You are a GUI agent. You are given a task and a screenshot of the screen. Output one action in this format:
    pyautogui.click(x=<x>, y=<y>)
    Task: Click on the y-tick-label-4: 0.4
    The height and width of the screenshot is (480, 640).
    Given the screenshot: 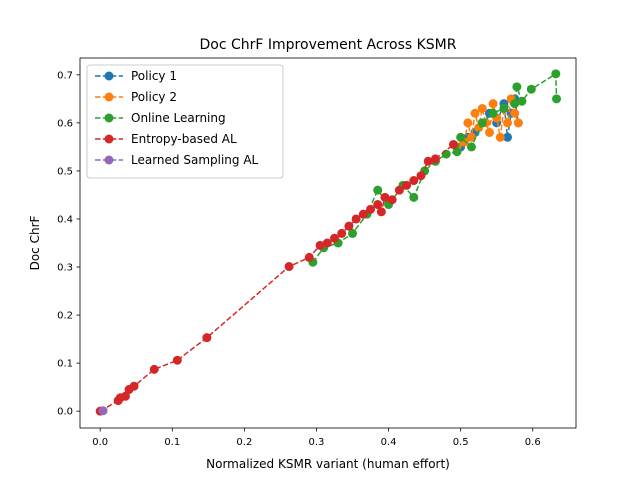 What is the action you would take?
    pyautogui.click(x=65, y=219)
    